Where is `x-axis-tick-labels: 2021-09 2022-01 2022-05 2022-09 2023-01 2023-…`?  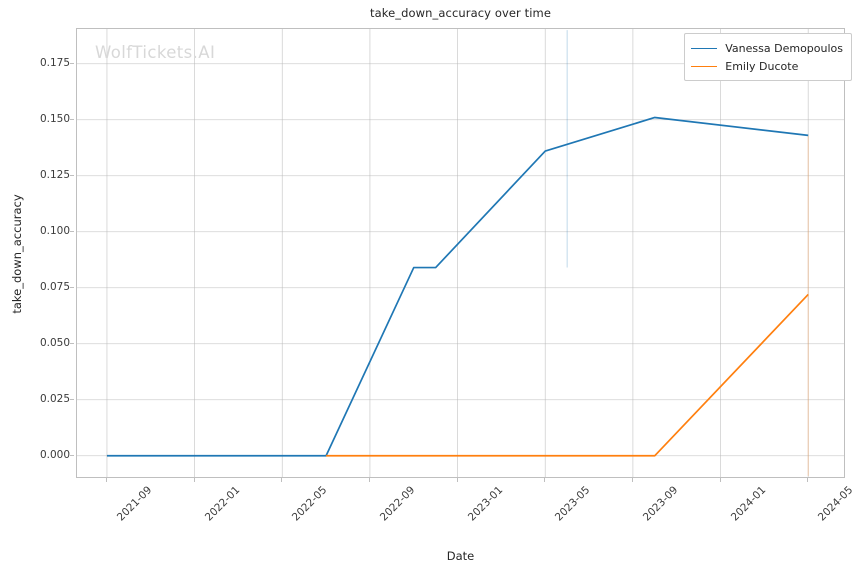
x-axis-tick-labels: 2021-09 2022-01 2022-05 2022-09 2023-01 2023-… is located at coordinates (466, 523).